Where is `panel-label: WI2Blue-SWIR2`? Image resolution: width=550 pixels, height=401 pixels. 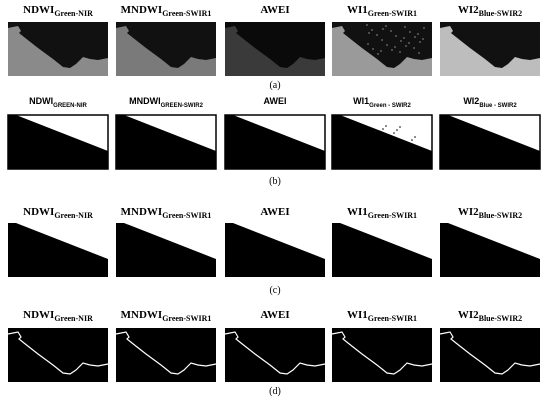 panel-label: WI2Blue-SWIR2 is located at coordinates (490, 316).